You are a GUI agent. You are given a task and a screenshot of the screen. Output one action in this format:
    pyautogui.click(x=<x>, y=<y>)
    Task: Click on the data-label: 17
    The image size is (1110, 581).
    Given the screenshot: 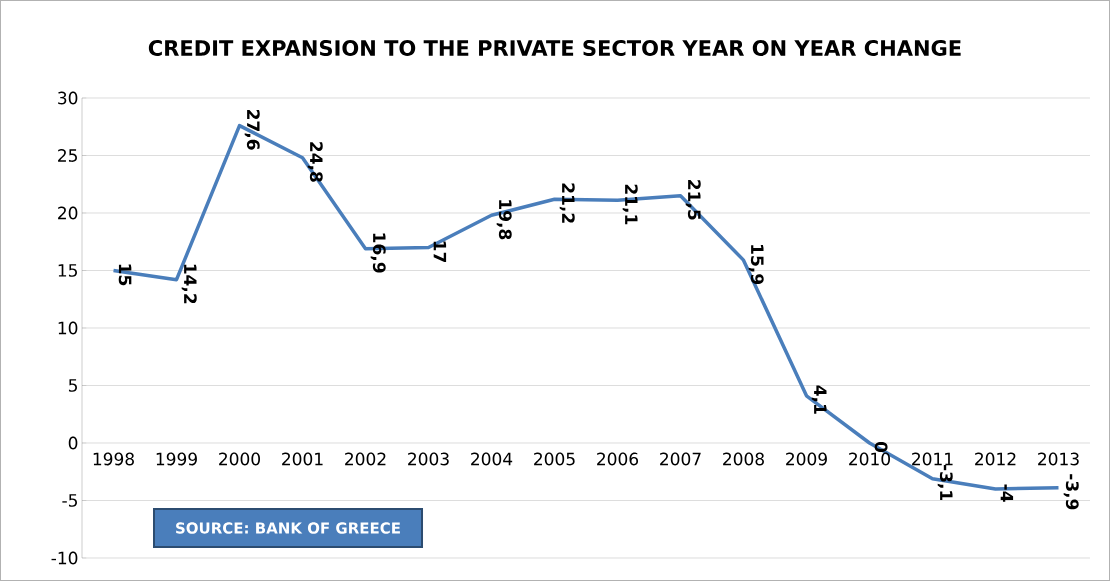 What is the action you would take?
    pyautogui.click(x=440, y=251)
    